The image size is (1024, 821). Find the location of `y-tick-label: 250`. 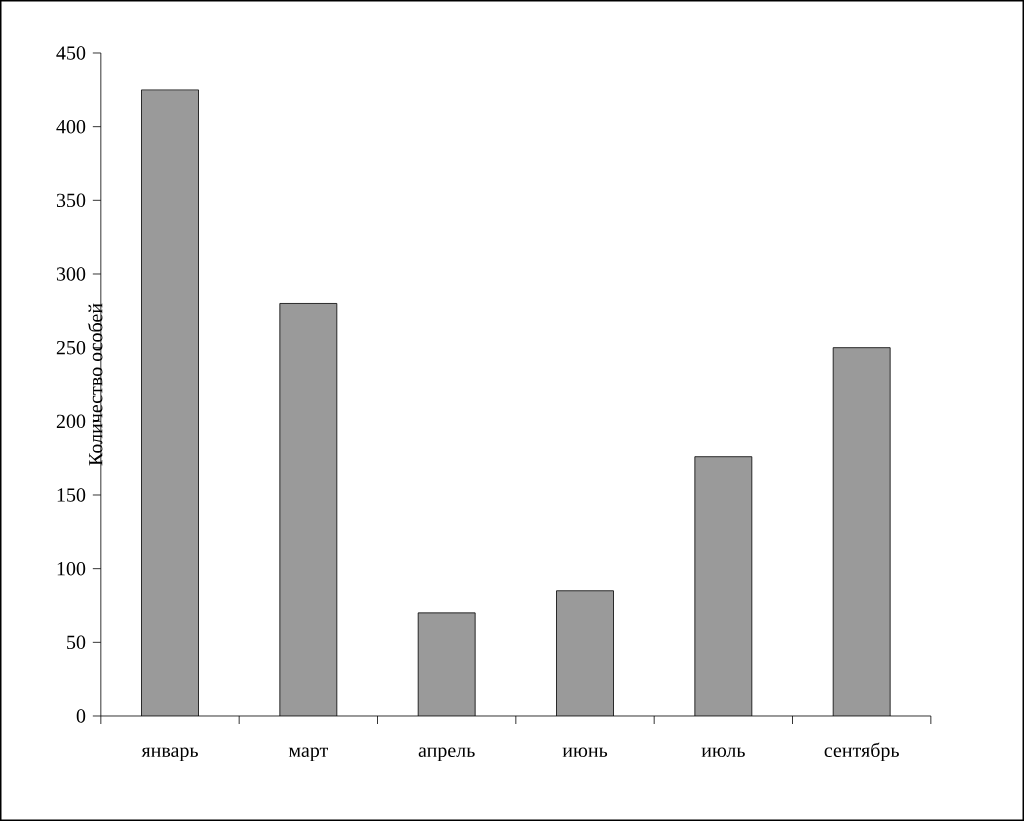

y-tick-label: 250 is located at coordinates (71, 347).